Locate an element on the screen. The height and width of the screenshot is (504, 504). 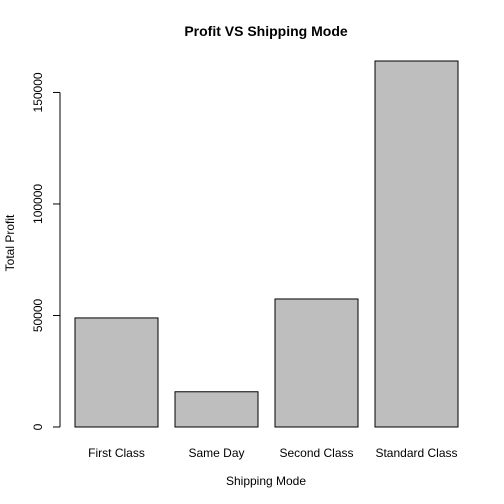
y-tick-label: 50000 is located at coordinates (38, 315).